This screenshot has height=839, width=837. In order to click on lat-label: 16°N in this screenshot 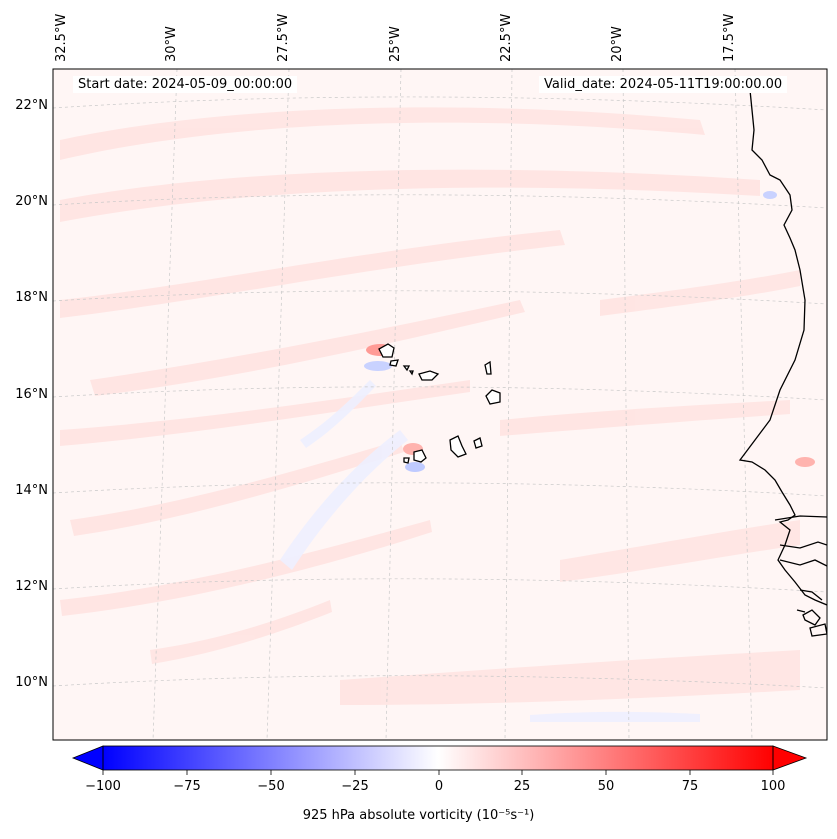, I will do `click(31, 394)`.